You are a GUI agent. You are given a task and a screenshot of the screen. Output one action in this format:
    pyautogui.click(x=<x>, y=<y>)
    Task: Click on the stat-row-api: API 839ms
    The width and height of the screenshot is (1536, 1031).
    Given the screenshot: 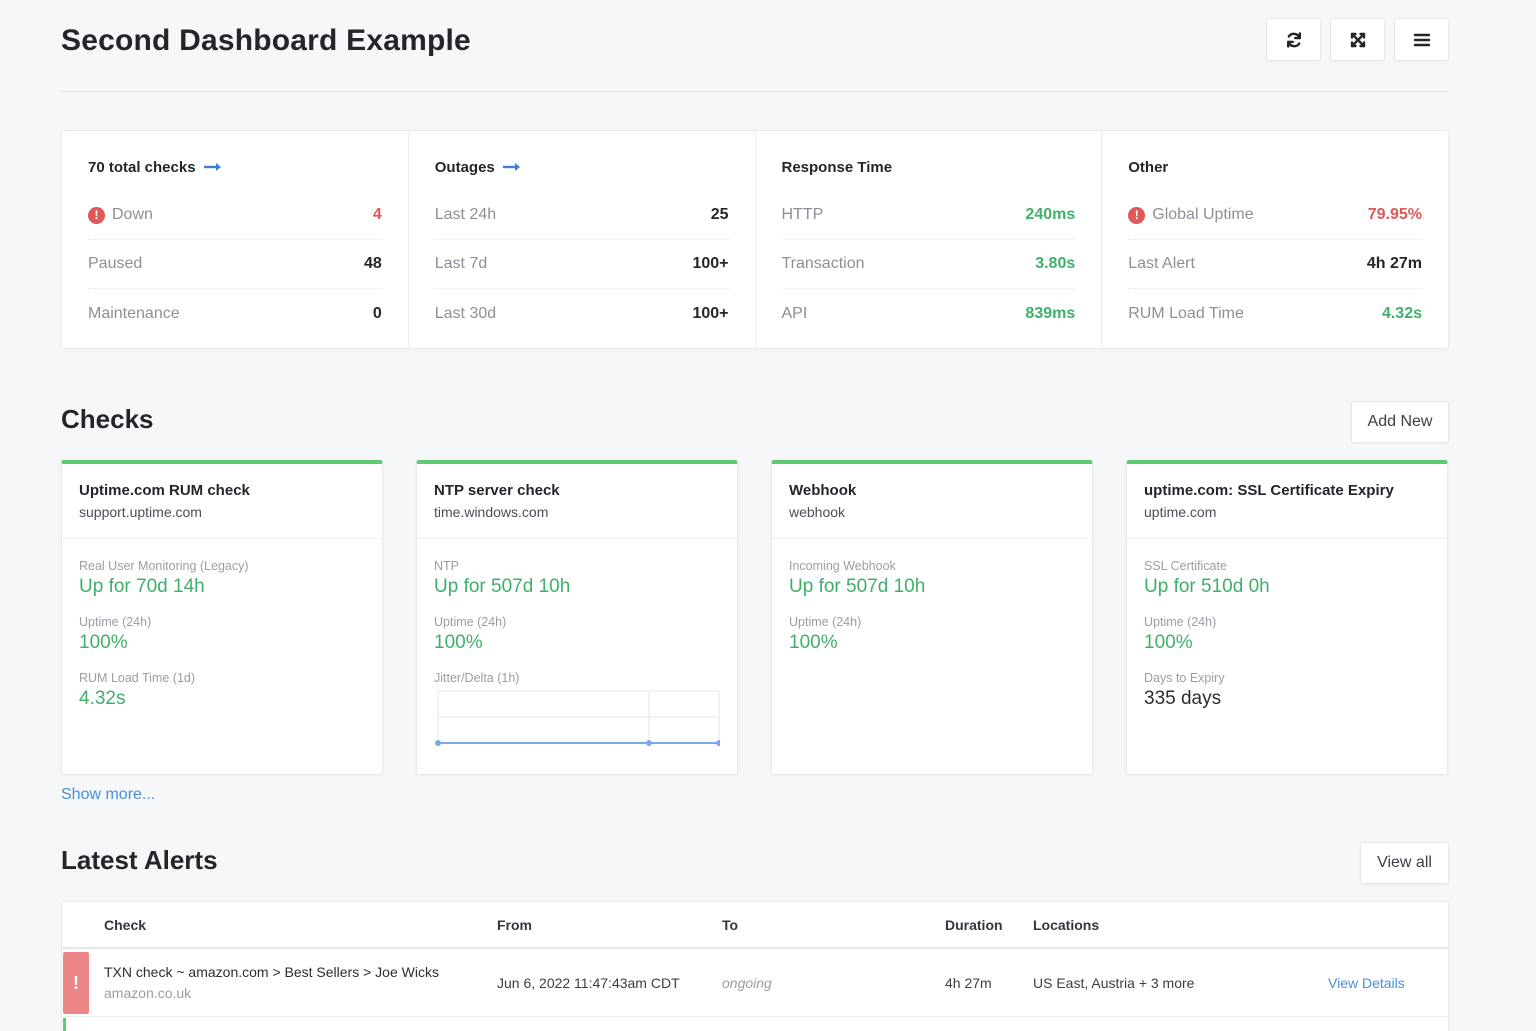 What is the action you would take?
    pyautogui.click(x=929, y=313)
    